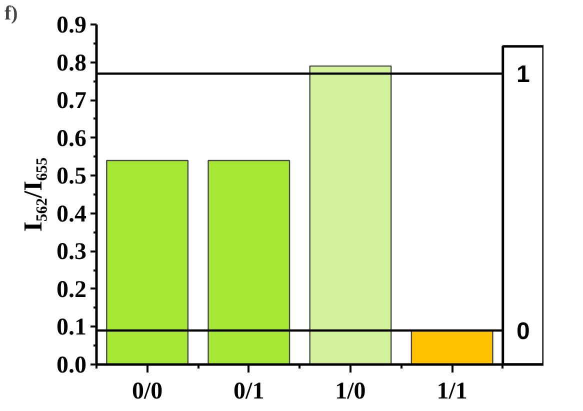 The width and height of the screenshot is (583, 411). What do you see at coordinates (249, 391) in the screenshot?
I see `x-tick-label: 0/1` at bounding box center [249, 391].